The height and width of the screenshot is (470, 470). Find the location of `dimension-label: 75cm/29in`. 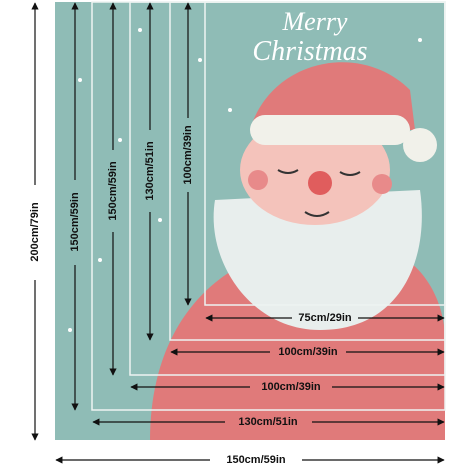

dimension-label: 75cm/29in is located at coordinates (324, 318).